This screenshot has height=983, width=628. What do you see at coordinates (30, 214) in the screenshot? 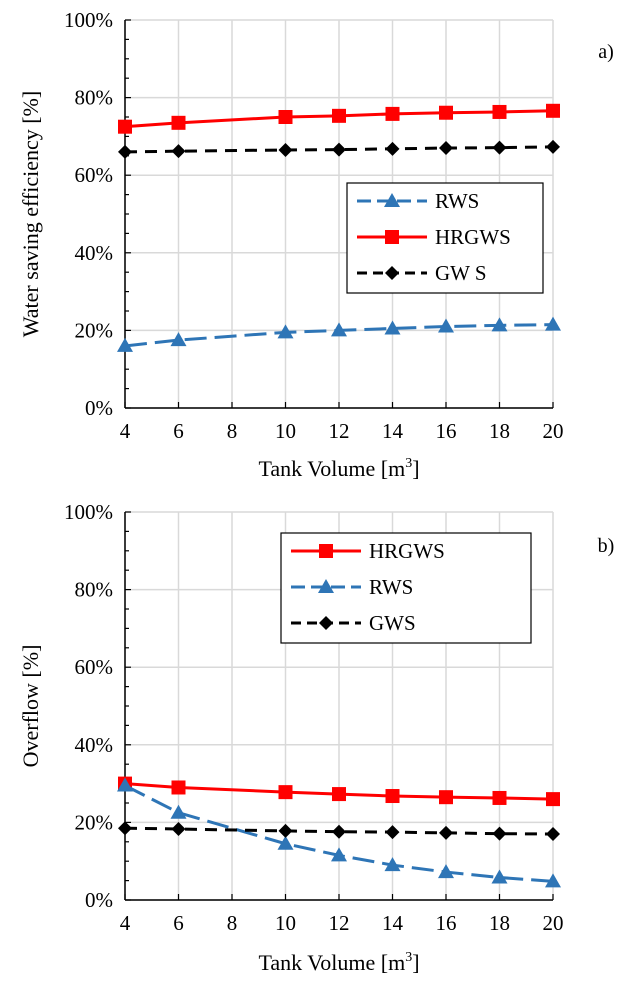
I see `y-axis-title: Water saving efficiency [%]` at bounding box center [30, 214].